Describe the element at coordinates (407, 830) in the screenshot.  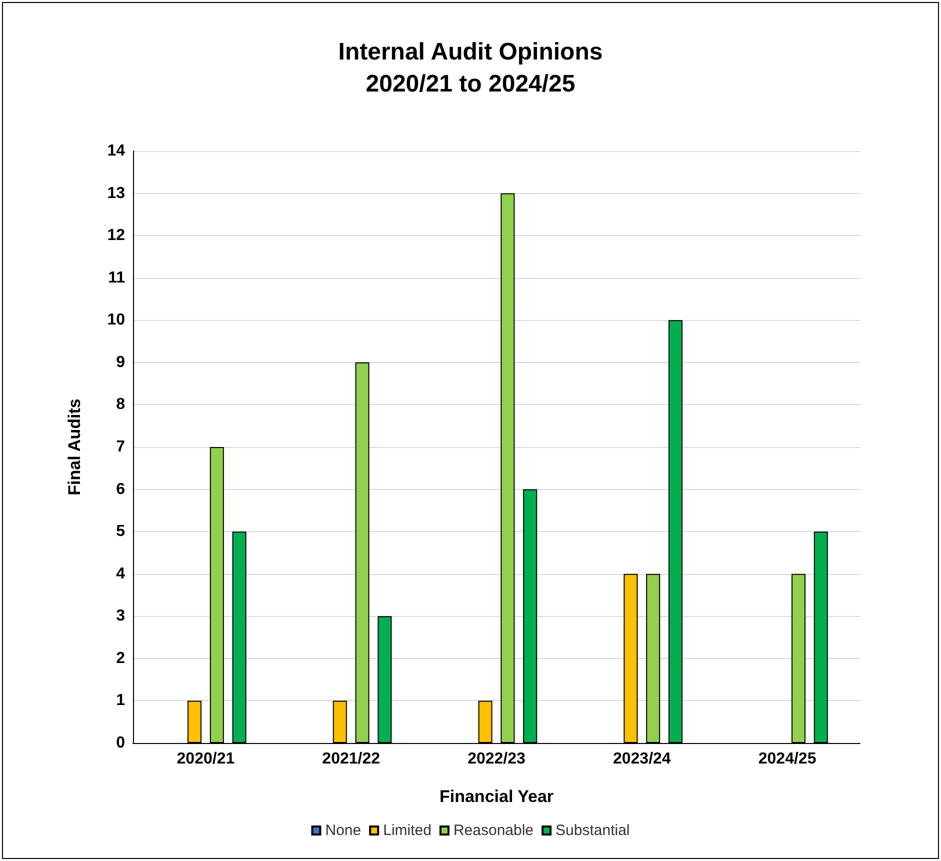
I see `legend-label: Limited` at that location.